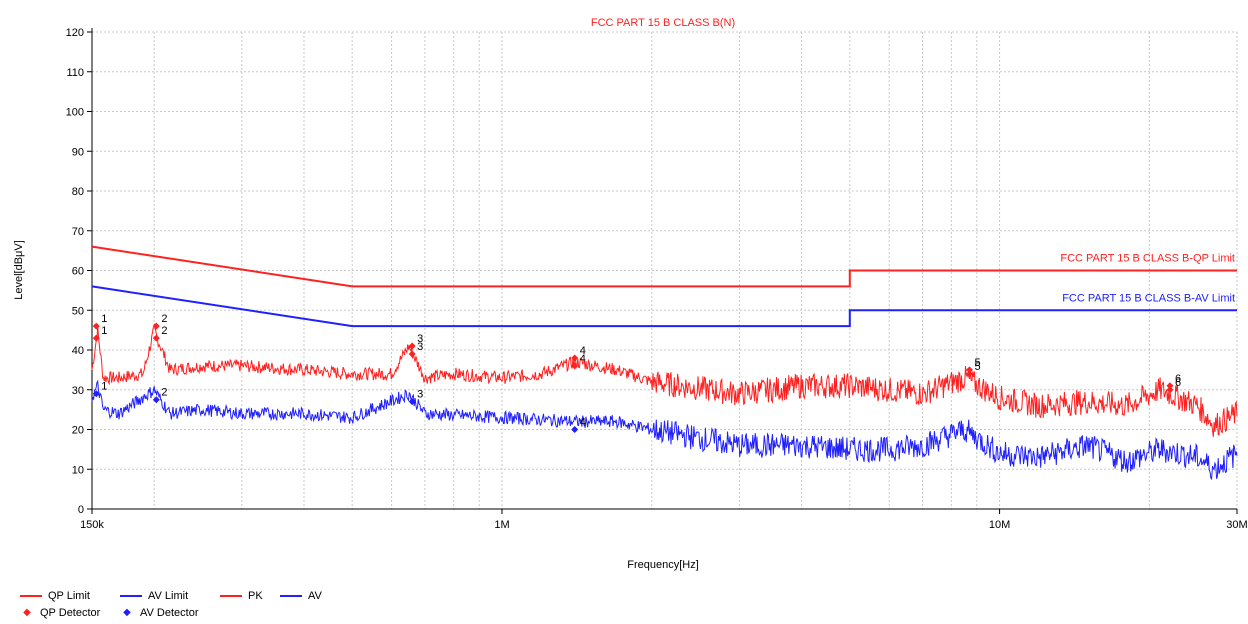  Describe the element at coordinates (164, 331) in the screenshot. I see `pk-marker-label: 2` at that location.